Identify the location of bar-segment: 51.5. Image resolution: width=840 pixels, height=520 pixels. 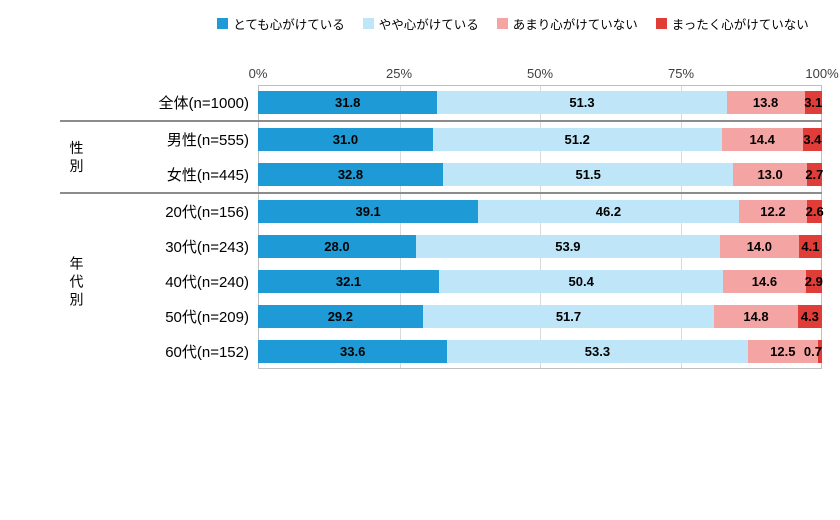
(588, 174).